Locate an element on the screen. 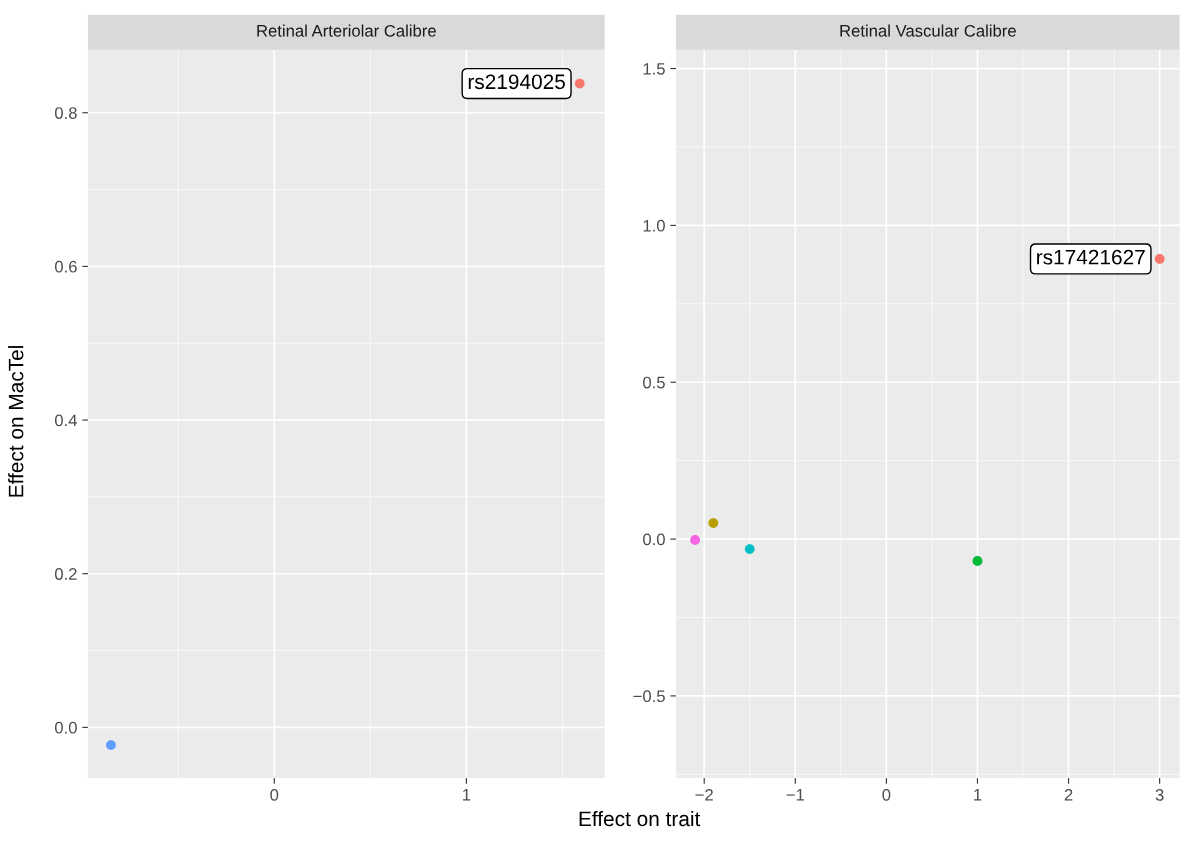  y-tick-label: 0.8 is located at coordinates (65, 113).